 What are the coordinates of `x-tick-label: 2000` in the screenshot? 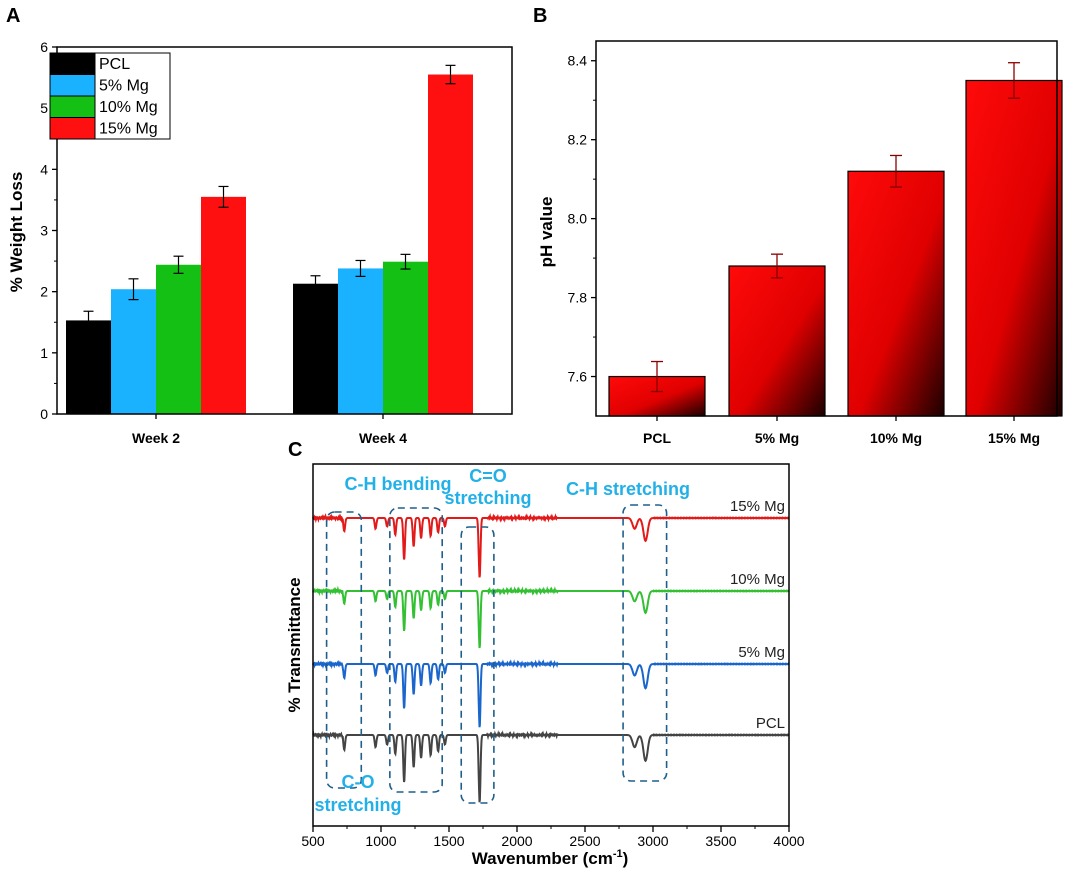 It's located at (516, 841).